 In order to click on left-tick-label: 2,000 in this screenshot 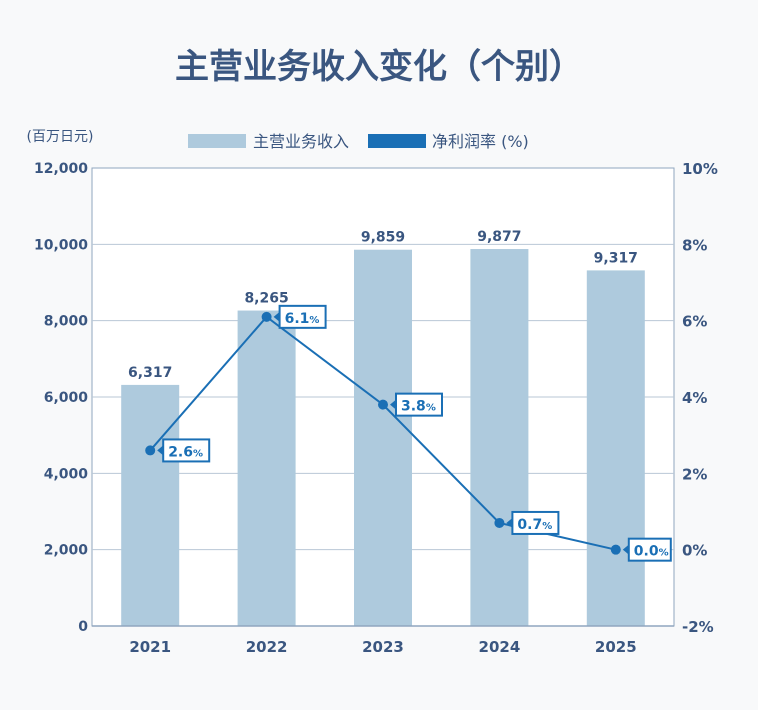, I will do `click(66, 551)`.